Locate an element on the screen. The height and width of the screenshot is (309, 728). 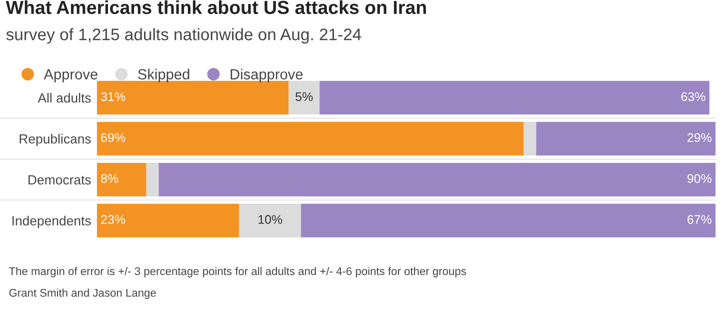
data-label: 8% is located at coordinates (109, 178).